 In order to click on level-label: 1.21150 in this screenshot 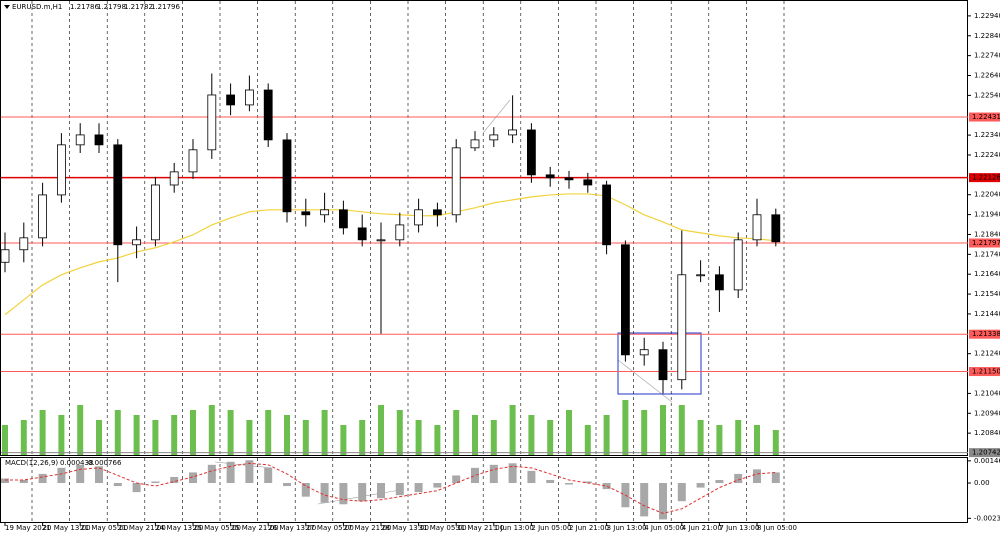, I will do `click(986, 372)`.